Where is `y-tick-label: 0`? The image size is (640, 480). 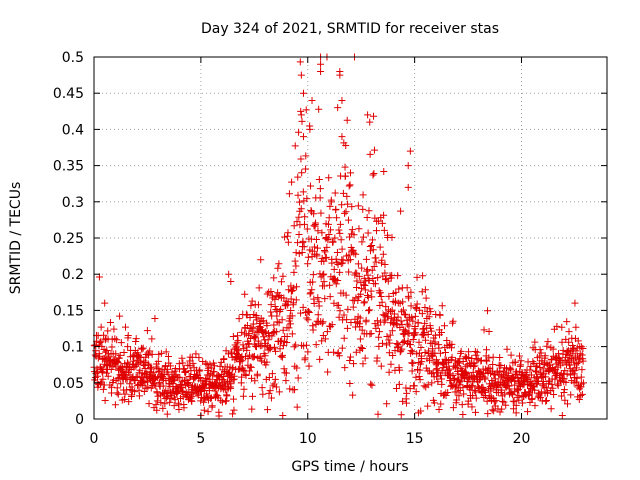
y-tick-label: 0 is located at coordinates (79, 420).